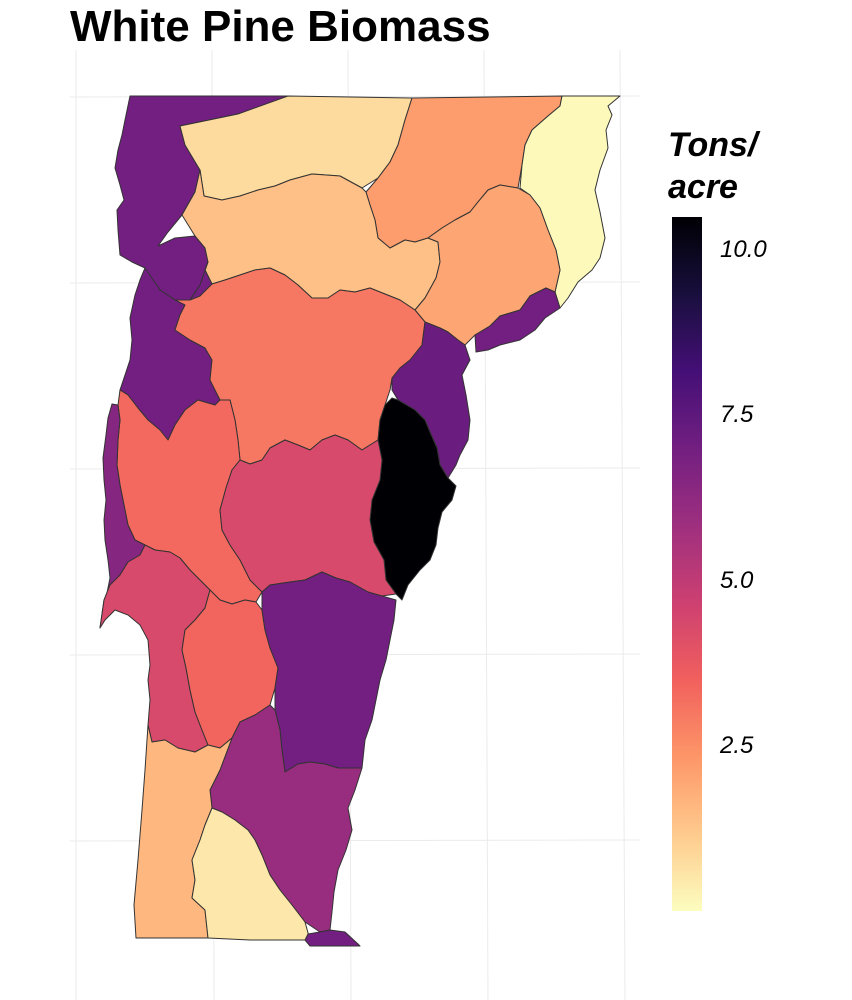 The width and height of the screenshot is (852, 1000). I want to click on legend-title: Tons/ acre, so click(712, 166).